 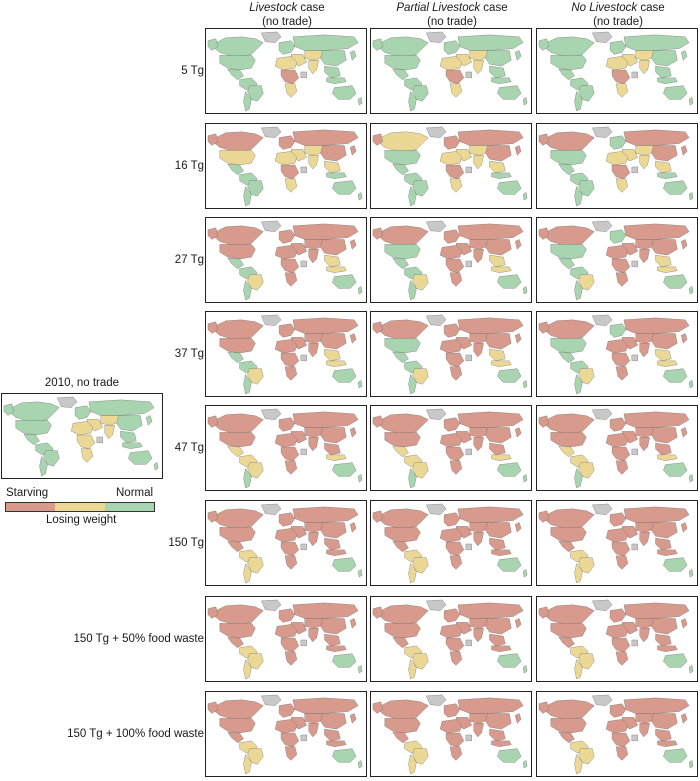 What do you see at coordinates (192, 71) in the screenshot?
I see `row-label: 5 Tg` at bounding box center [192, 71].